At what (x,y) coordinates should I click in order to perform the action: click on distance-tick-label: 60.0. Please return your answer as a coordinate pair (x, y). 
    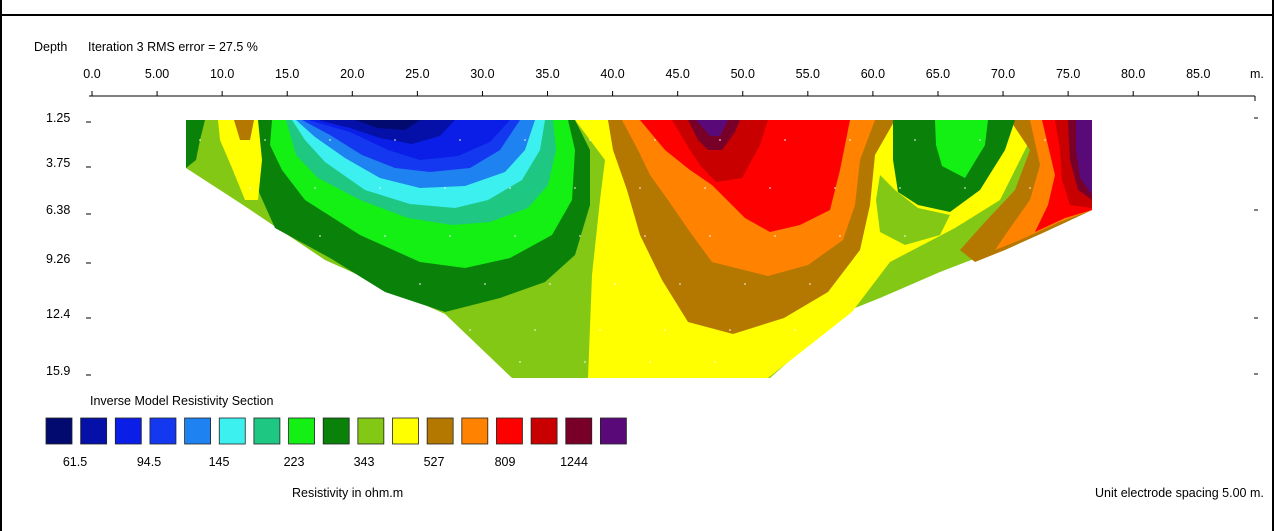
    Looking at the image, I should click on (873, 74).